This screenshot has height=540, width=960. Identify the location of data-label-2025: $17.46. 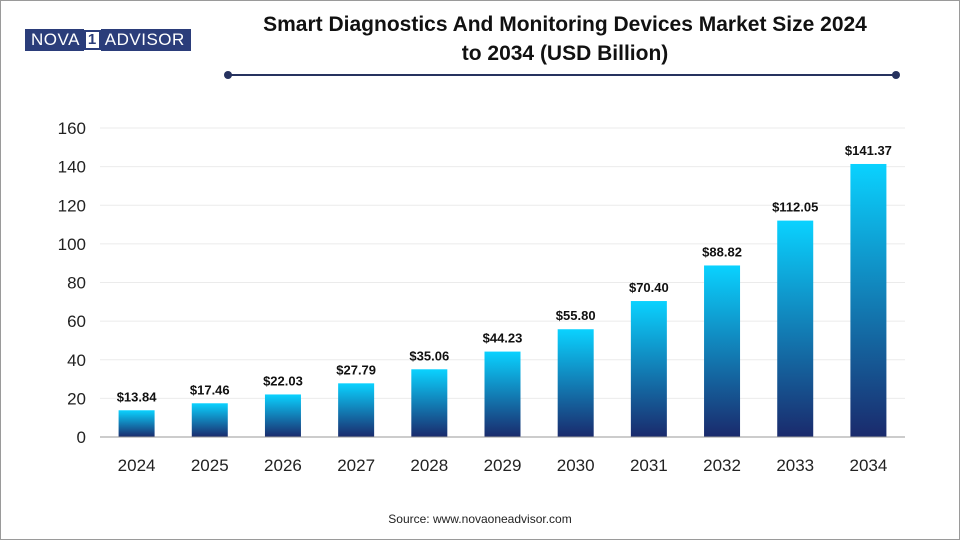
(210, 389).